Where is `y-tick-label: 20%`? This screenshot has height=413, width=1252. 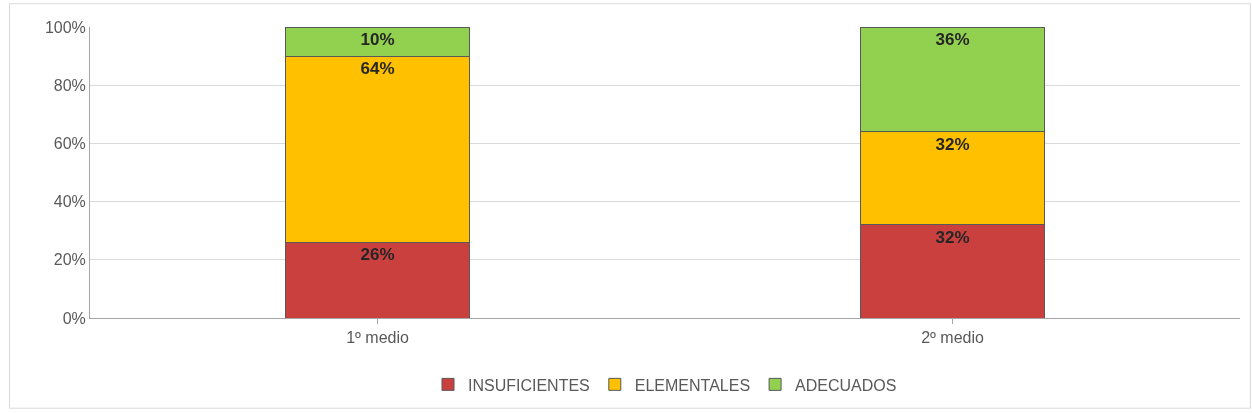 y-tick-label: 20% is located at coordinates (69, 260).